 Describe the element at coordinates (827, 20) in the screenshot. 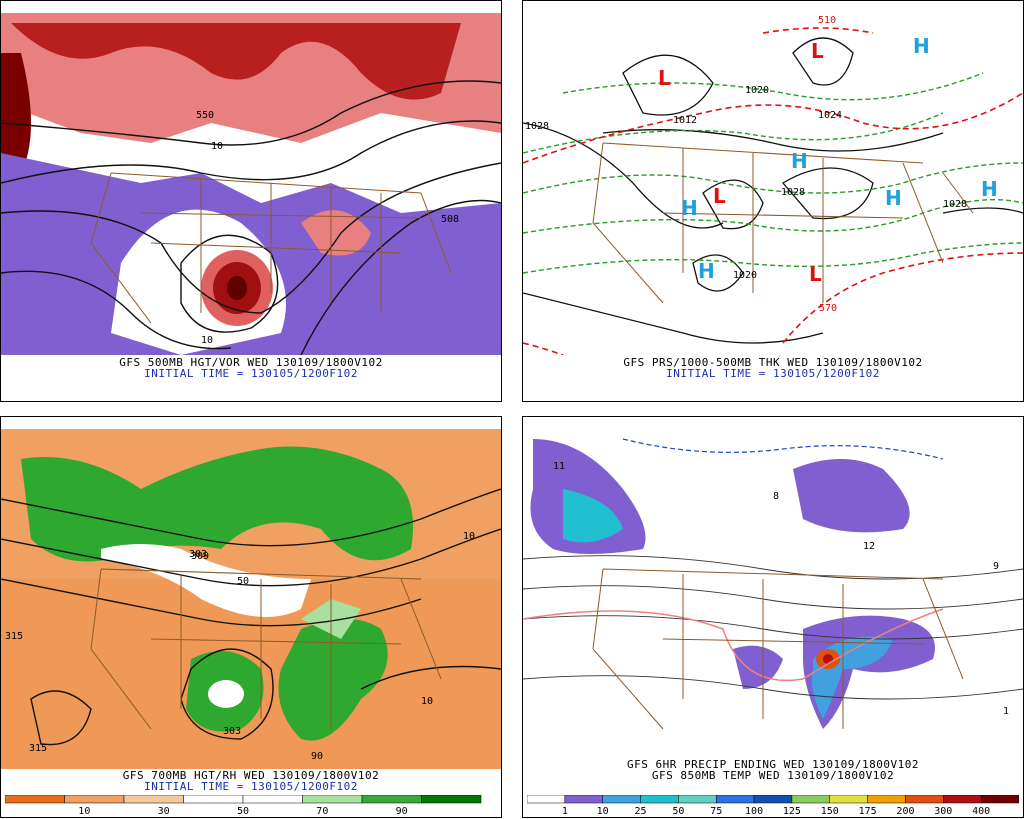

I see `thickness-label: 510` at that location.